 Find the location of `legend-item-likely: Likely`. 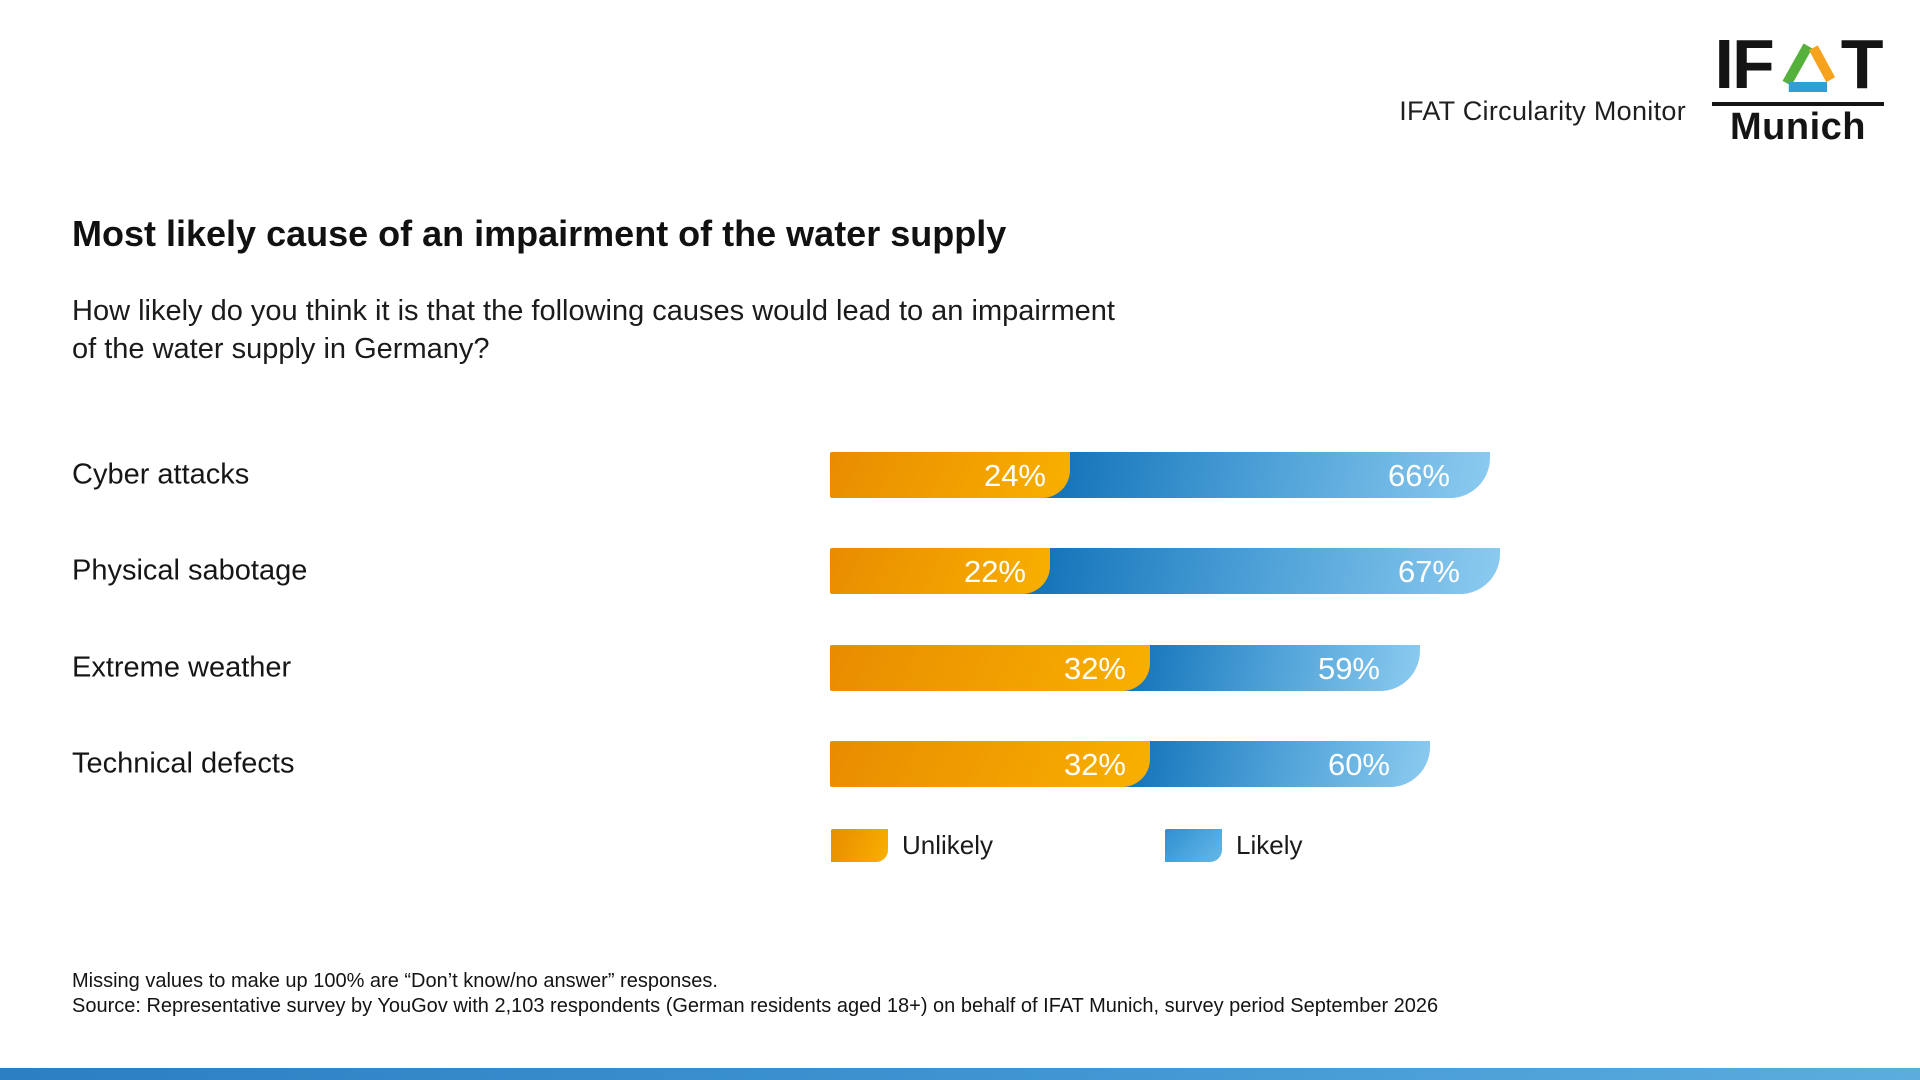

legend-item-likely: Likely is located at coordinates (1233, 845).